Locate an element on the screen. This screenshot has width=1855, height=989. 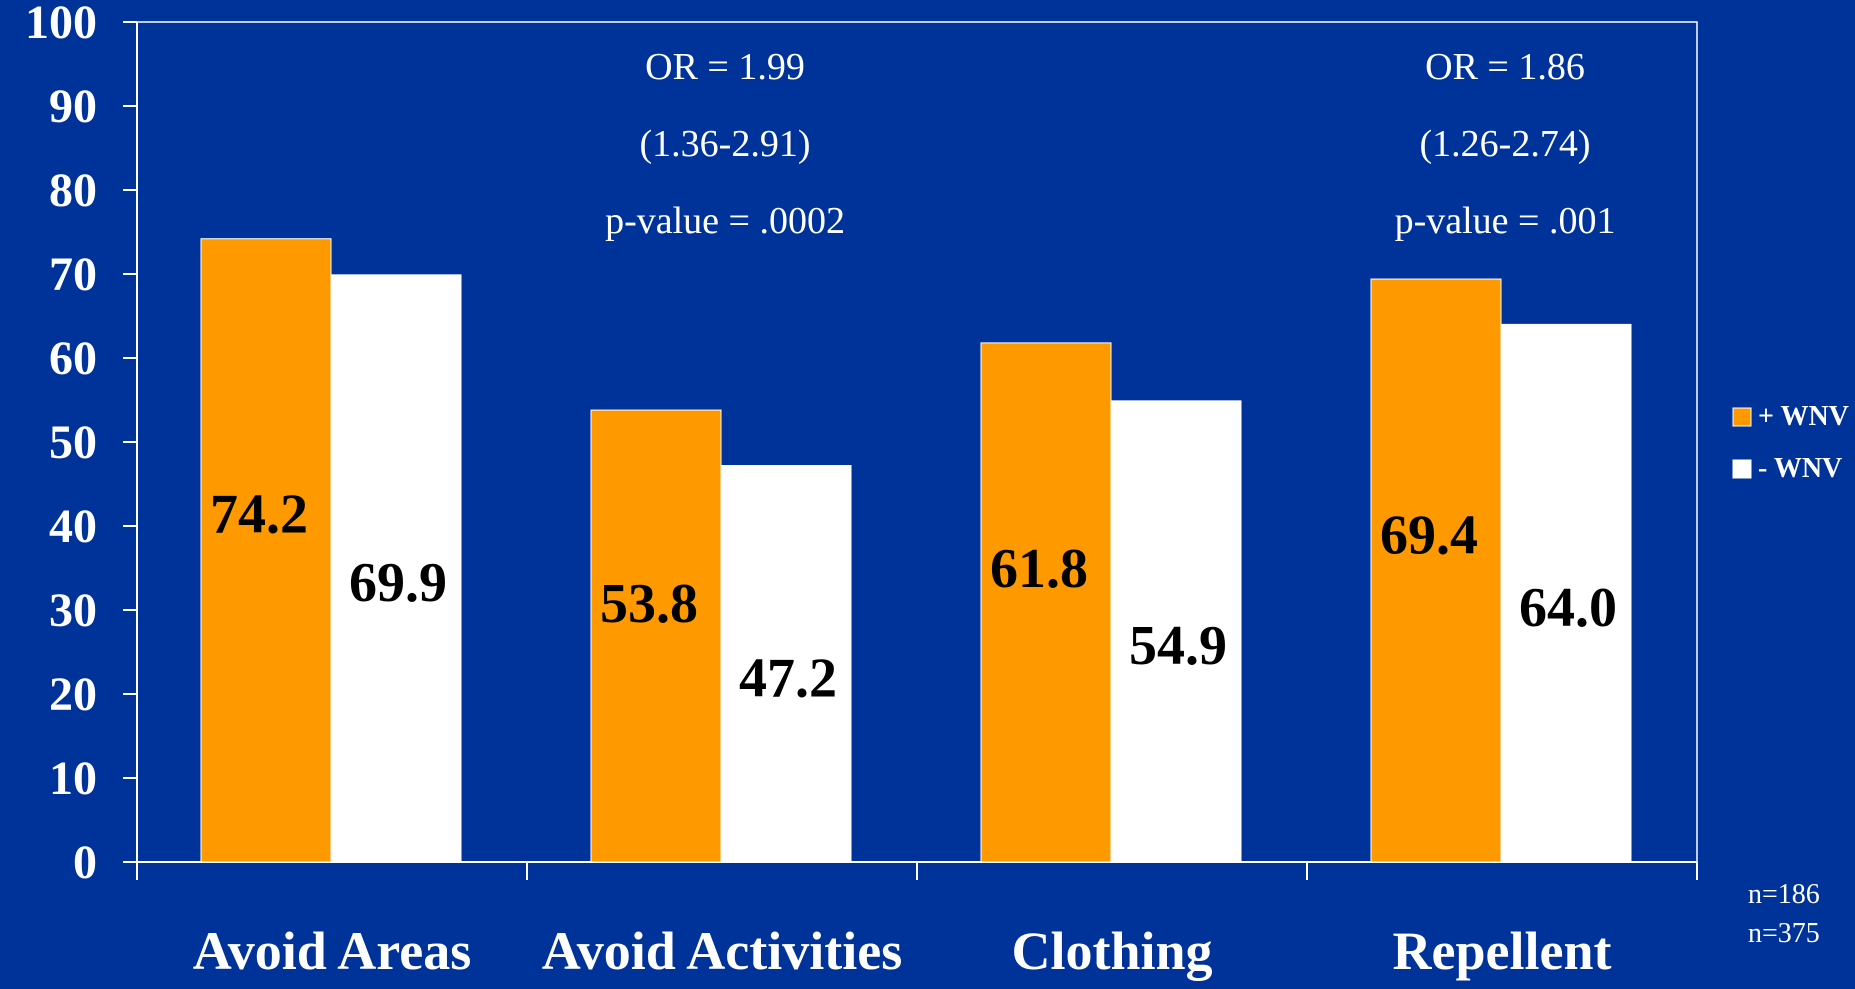
data-label: 61.8 is located at coordinates (1039, 569).